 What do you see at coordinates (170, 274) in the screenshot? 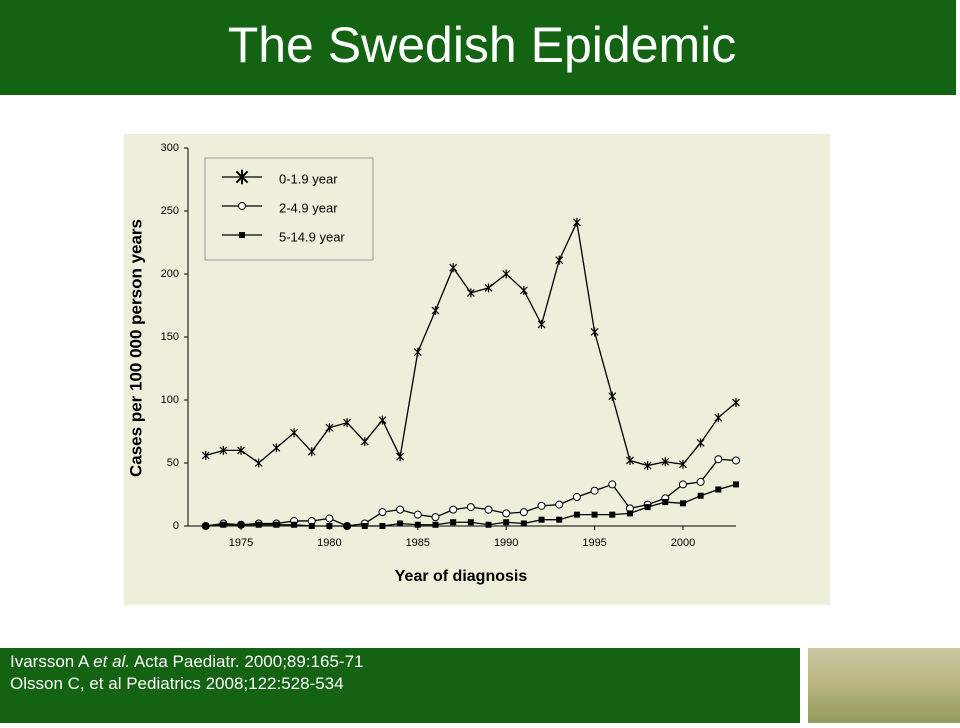
I see `y-tick-label: 200` at bounding box center [170, 274].